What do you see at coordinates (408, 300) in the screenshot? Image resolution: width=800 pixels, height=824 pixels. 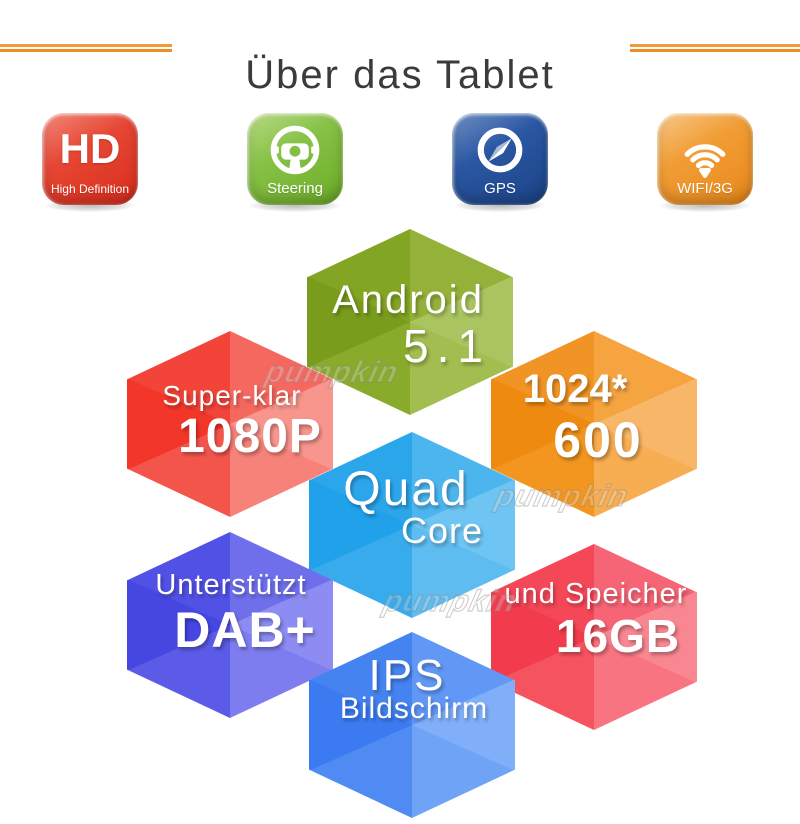 I see `hexagon-line1: Android` at bounding box center [408, 300].